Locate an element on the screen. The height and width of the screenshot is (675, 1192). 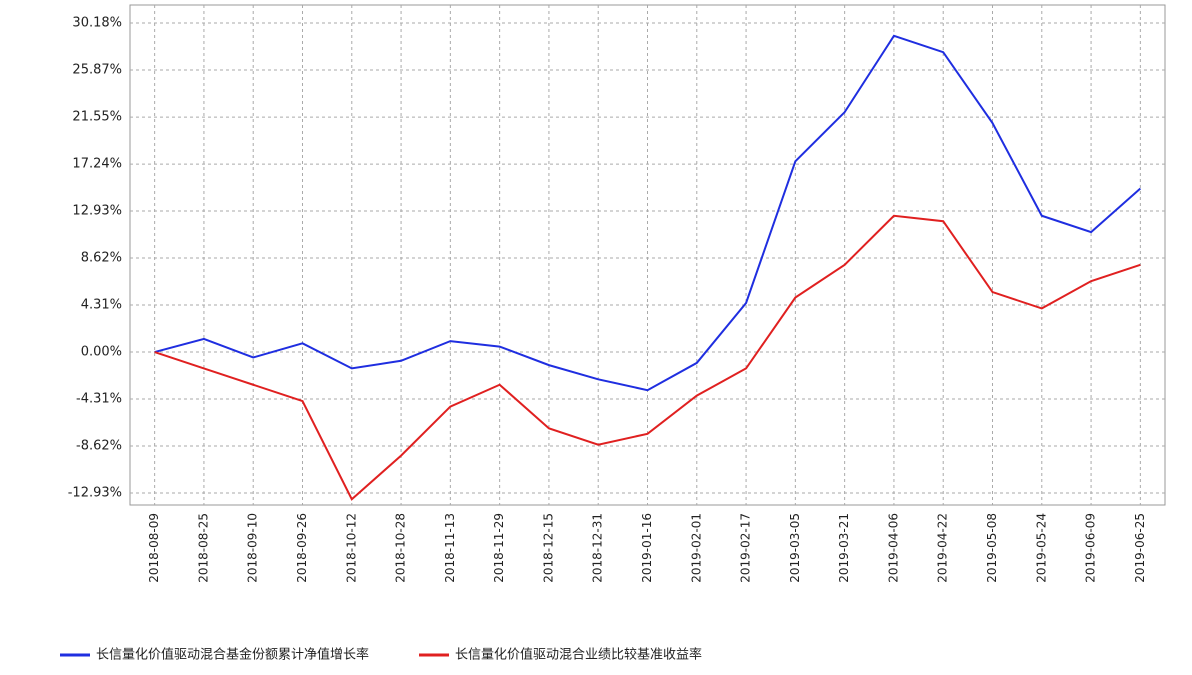
x-tick-label: 2018-09-26 is located at coordinates (302, 548).